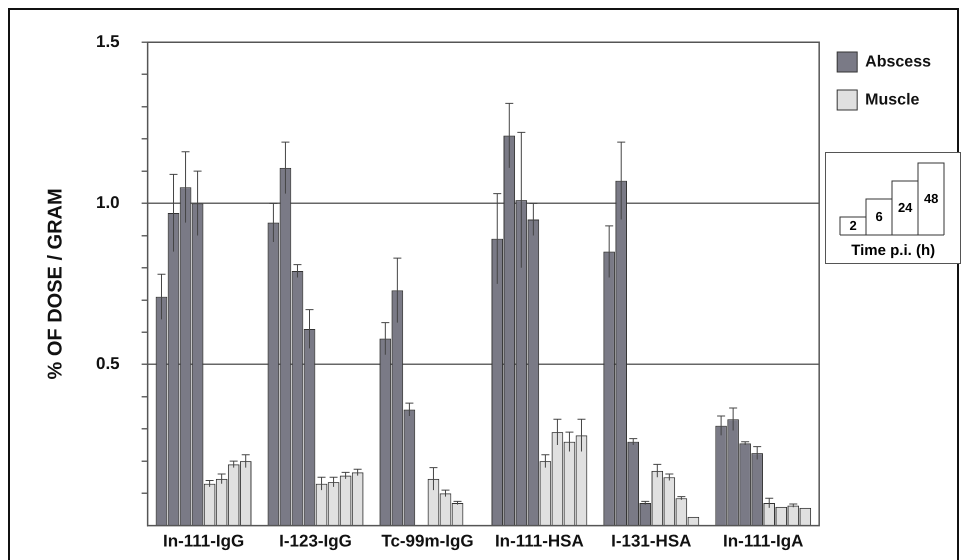  Describe the element at coordinates (539, 540) in the screenshot. I see `x-tick-label: In-111-HSA` at that location.